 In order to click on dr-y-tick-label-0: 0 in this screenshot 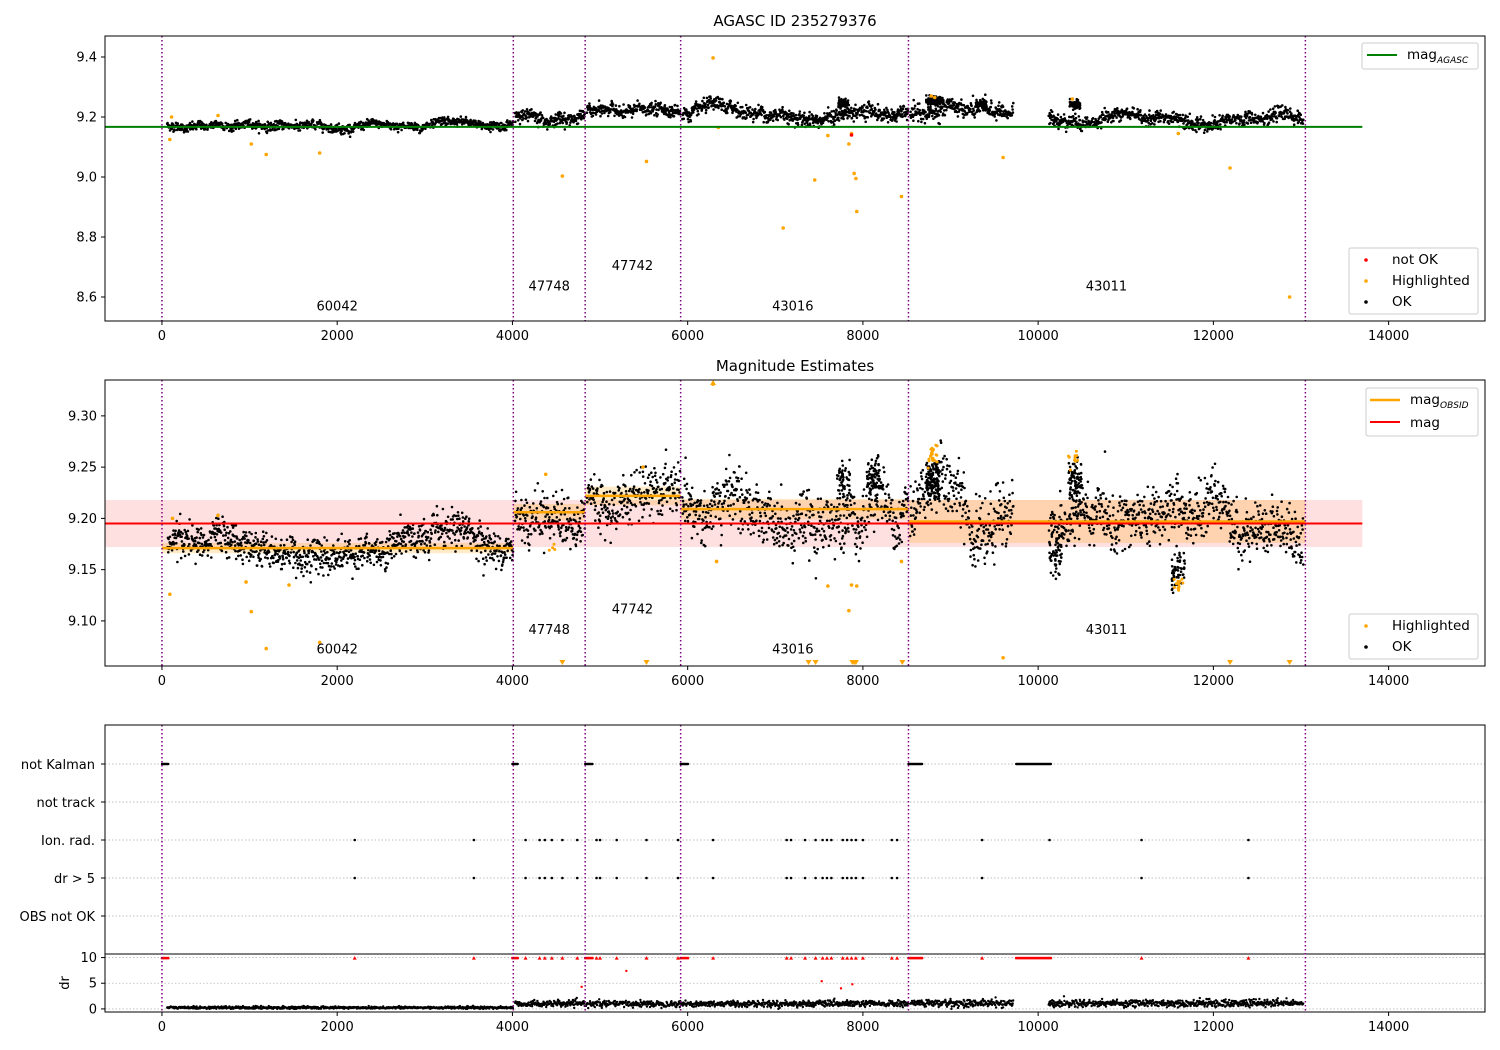, I will do `click(93, 1009)`.